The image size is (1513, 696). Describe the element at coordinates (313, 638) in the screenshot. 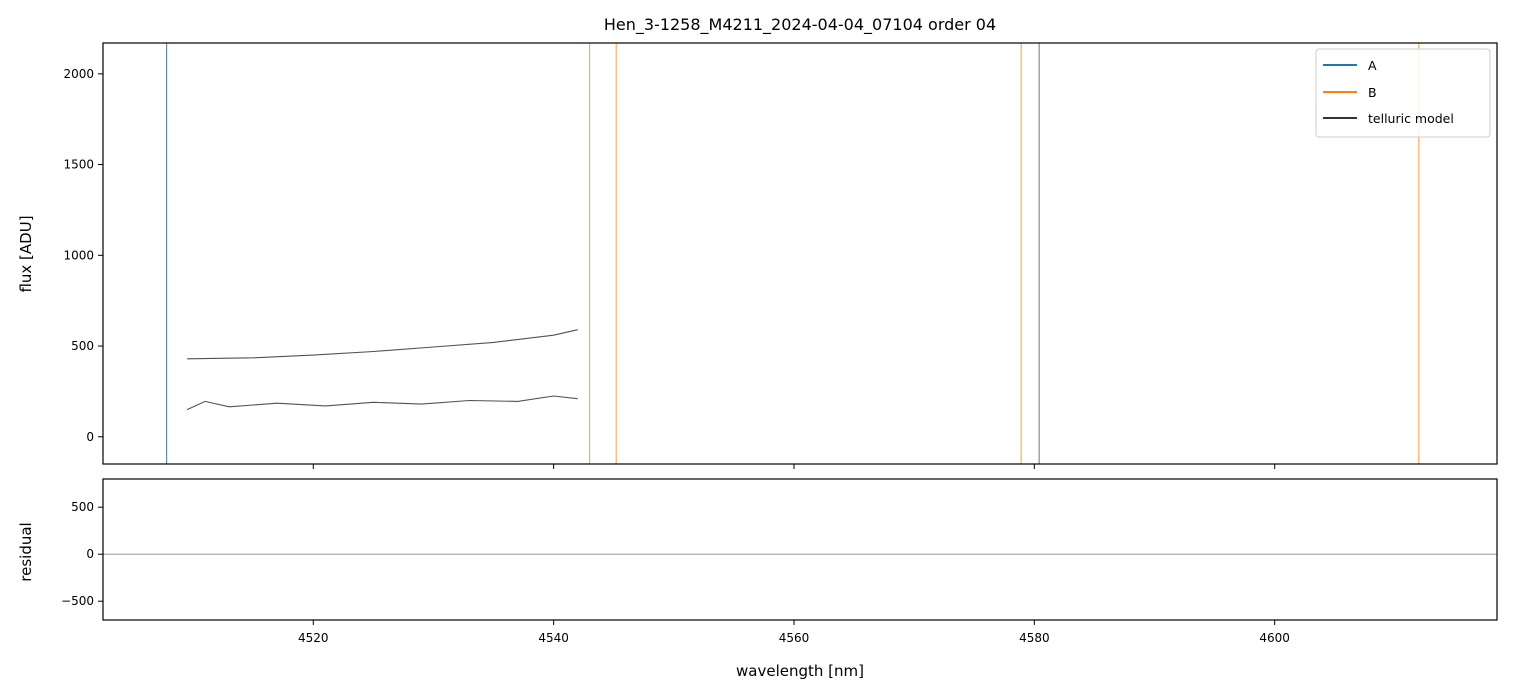

I see `x-tick-label: 4520` at that location.